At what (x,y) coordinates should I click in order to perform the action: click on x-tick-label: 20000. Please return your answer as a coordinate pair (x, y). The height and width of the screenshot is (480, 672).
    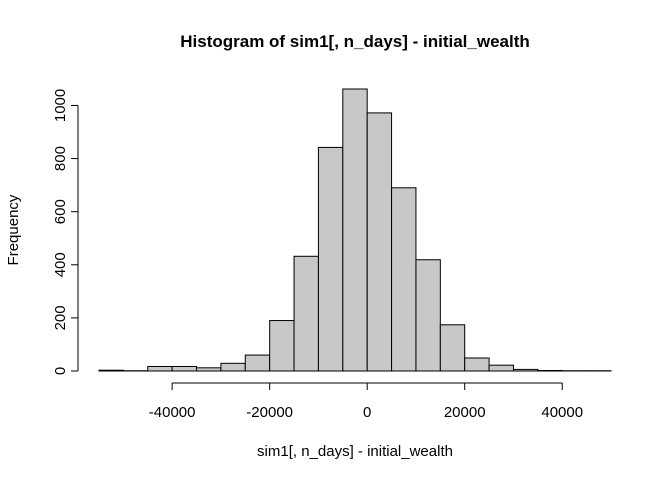
    Looking at the image, I should click on (465, 412).